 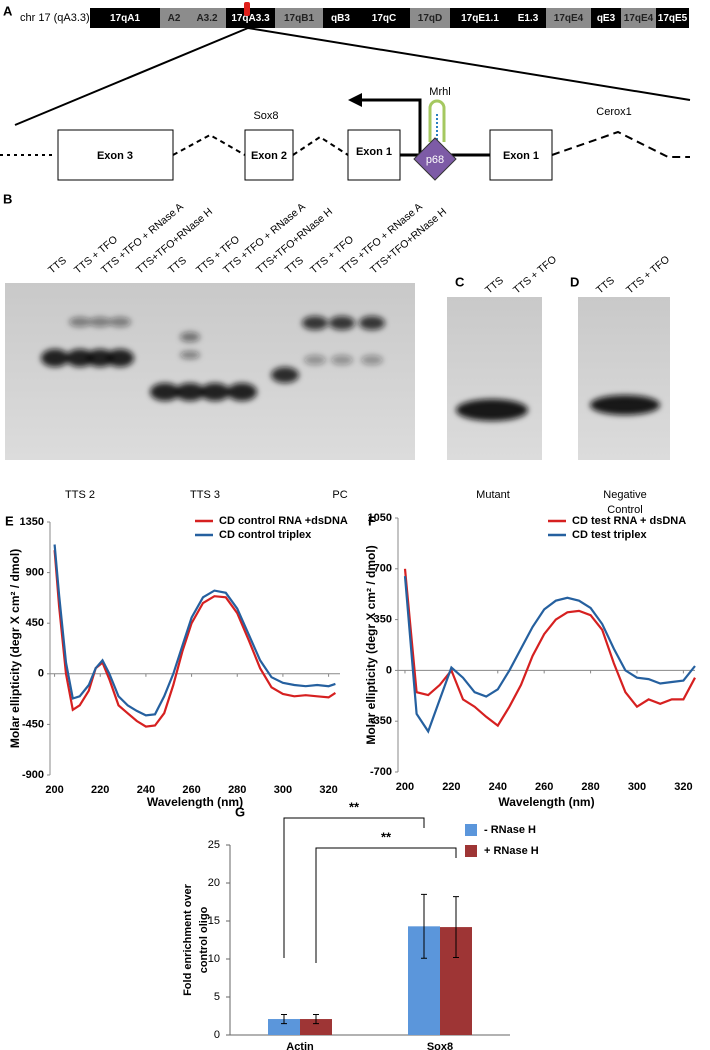 I want to click on legend-label: CD control RNA +dsDNA, so click(x=283, y=521).